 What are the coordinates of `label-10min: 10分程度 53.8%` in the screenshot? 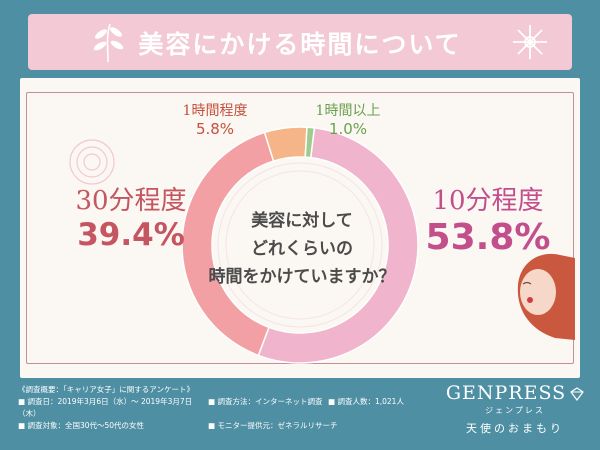 It's located at (488, 219).